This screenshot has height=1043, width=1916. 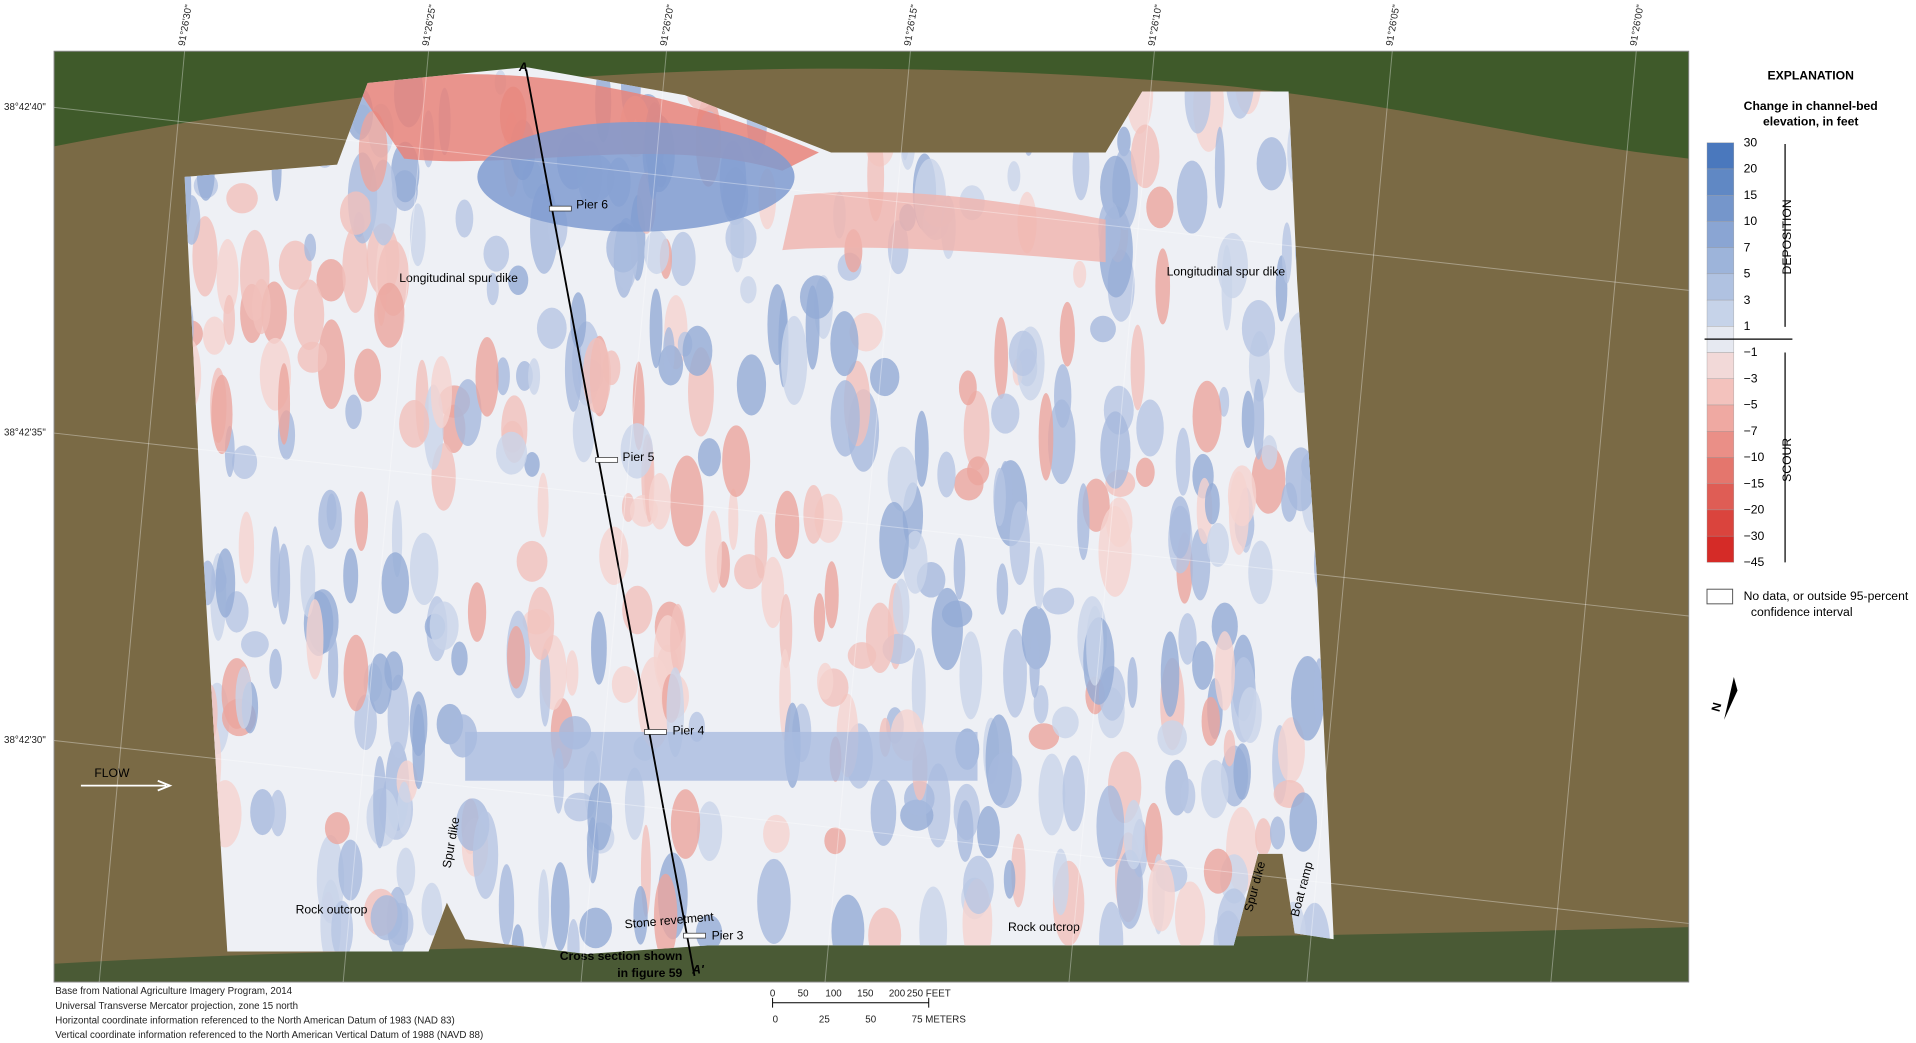 What do you see at coordinates (1802, 612) in the screenshot?
I see `no-data-label: confidence interval` at bounding box center [1802, 612].